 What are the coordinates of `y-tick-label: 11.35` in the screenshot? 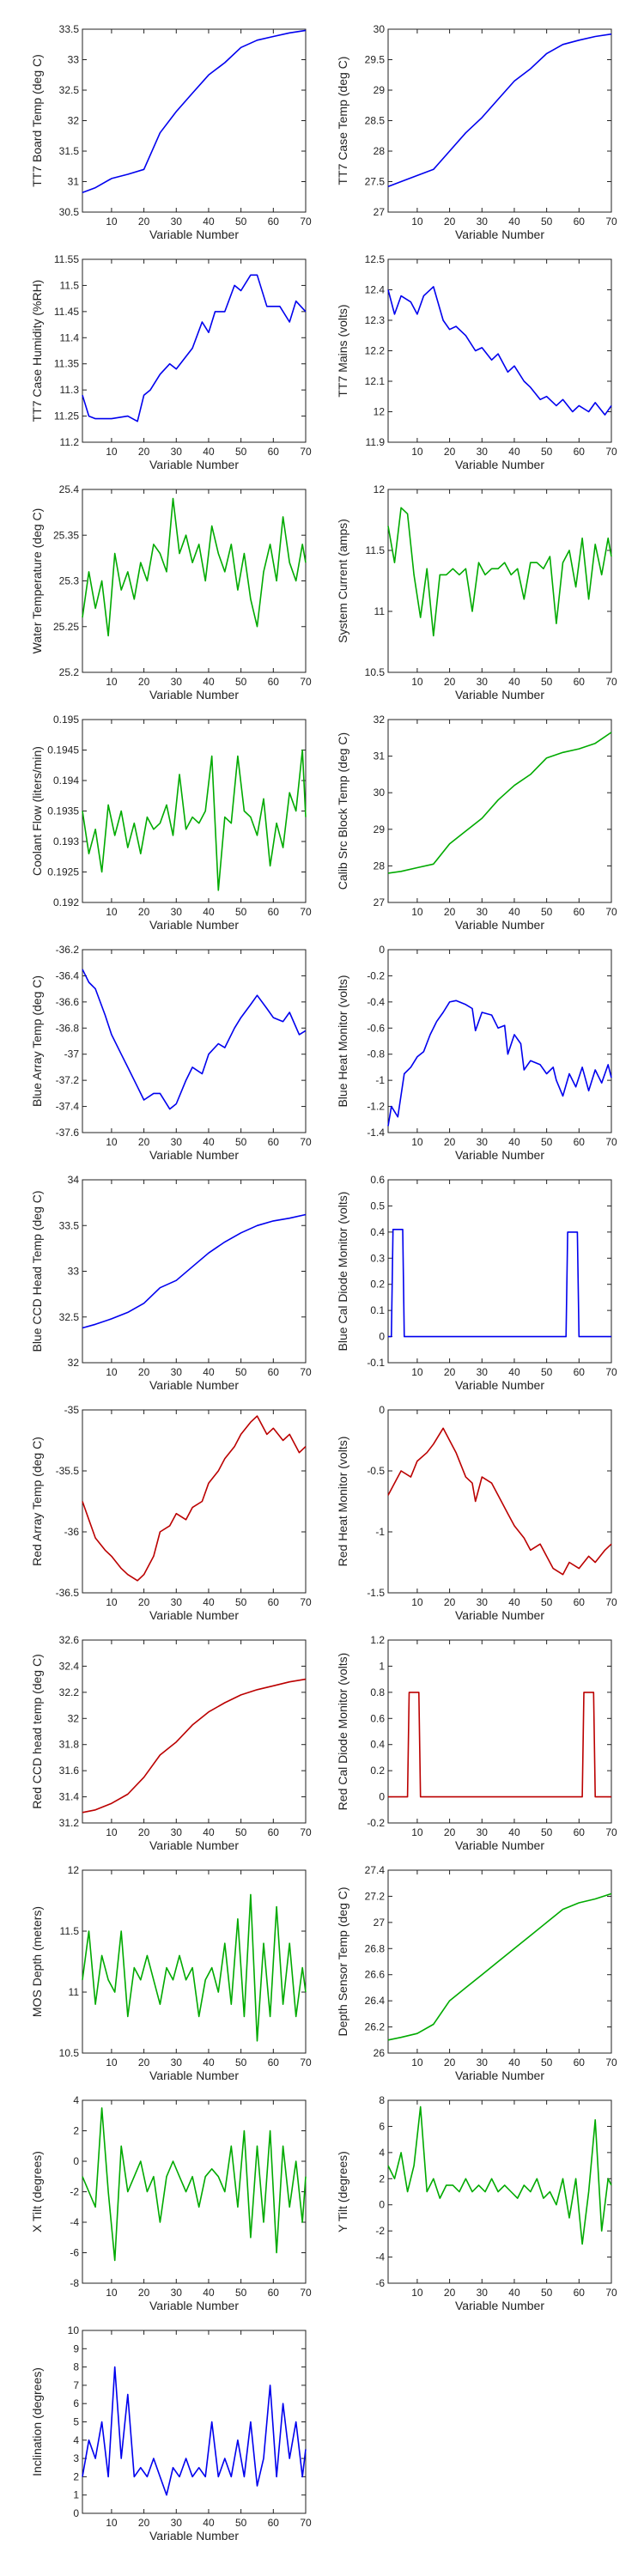 It's located at (66, 364).